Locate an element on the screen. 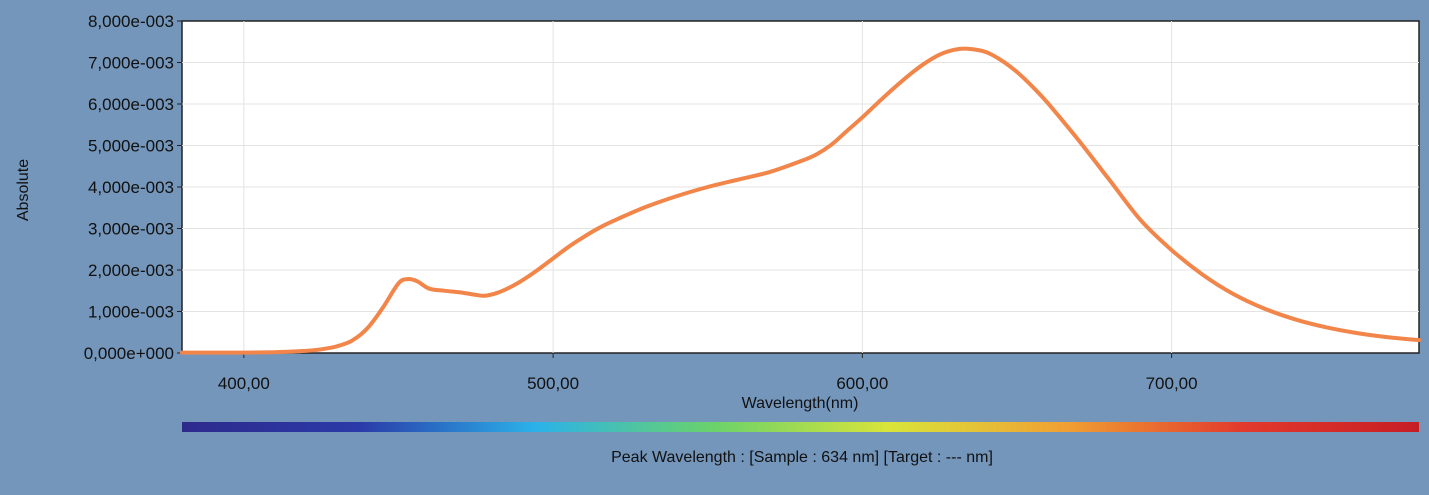  y-tick-label: 1,000e-003 is located at coordinates (131, 312).